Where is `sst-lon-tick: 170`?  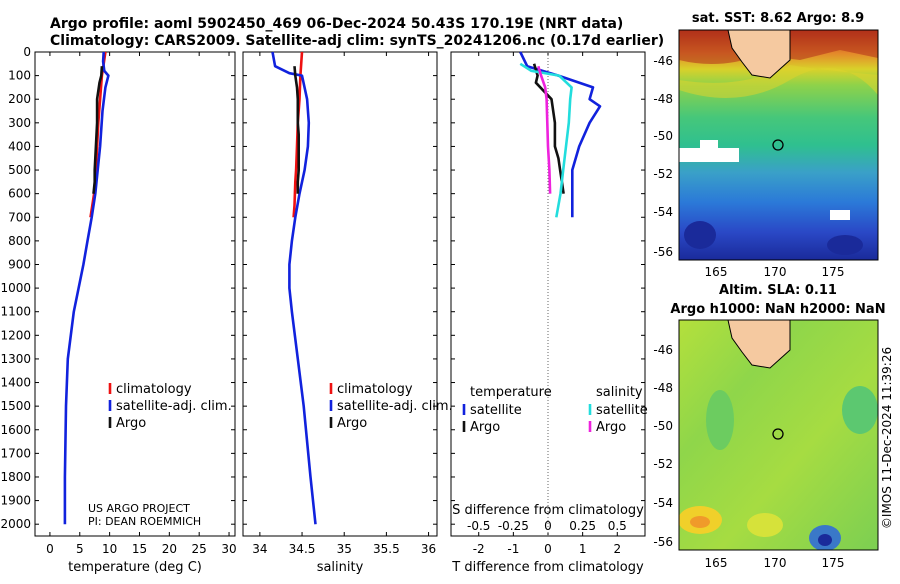
sst-lon-tick: 170 is located at coordinates (775, 272).